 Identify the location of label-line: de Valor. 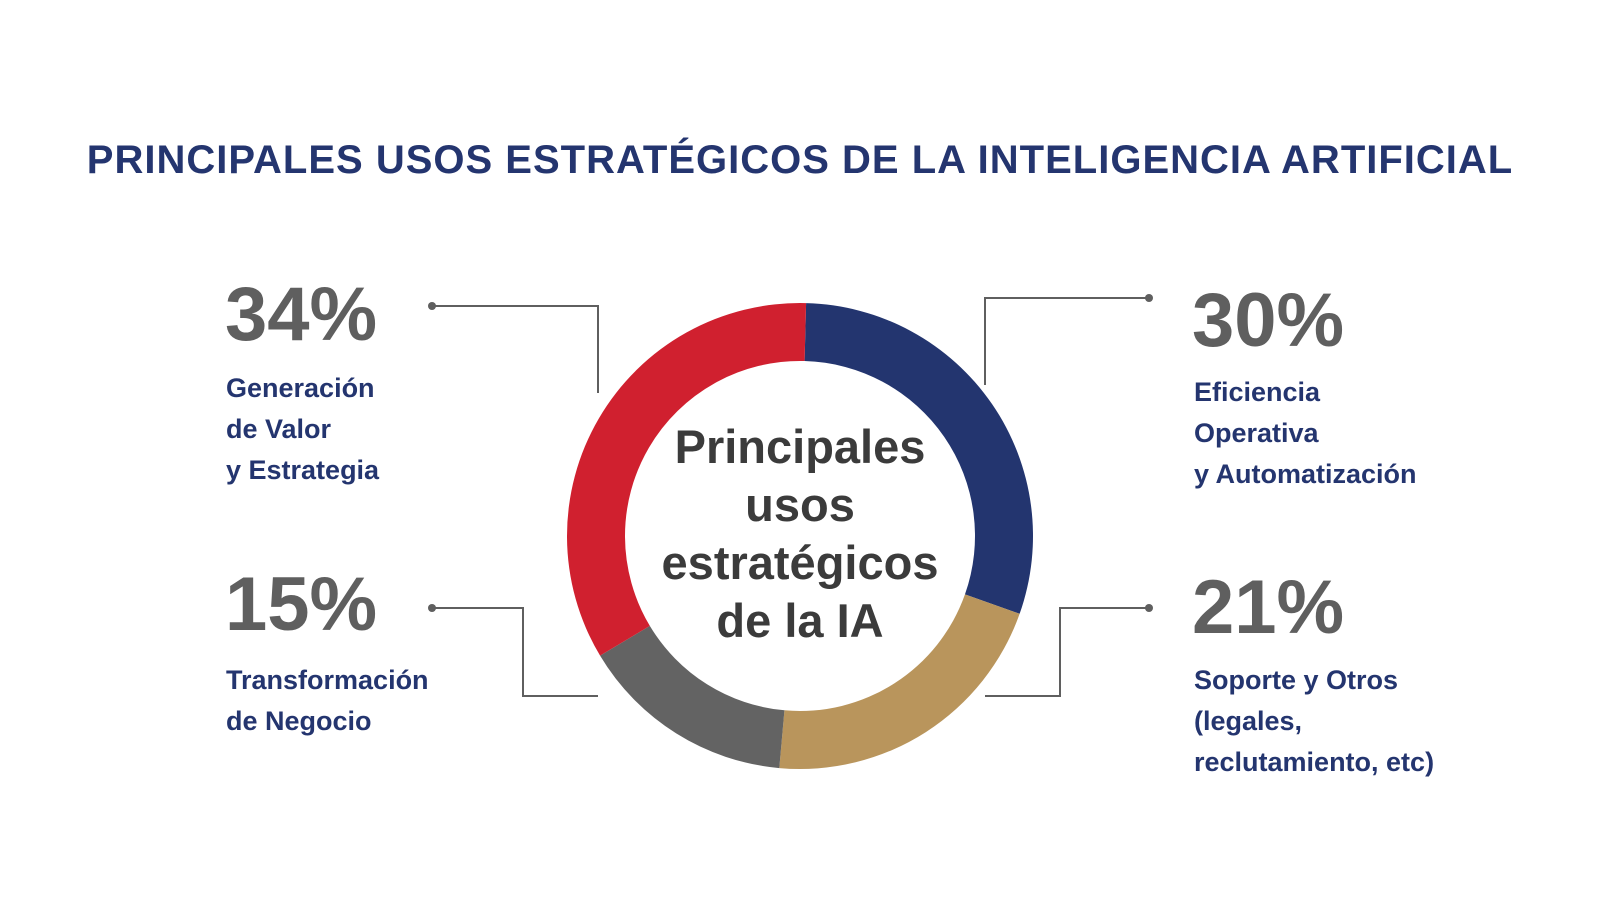
(279, 429).